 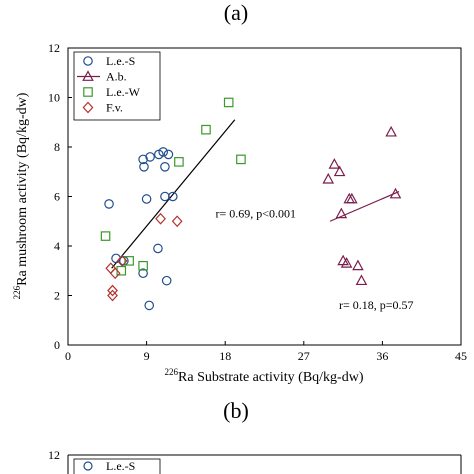 What do you see at coordinates (376, 305) in the screenshot?
I see `correlation-annotation: r= 0.18, p=0.57` at bounding box center [376, 305].